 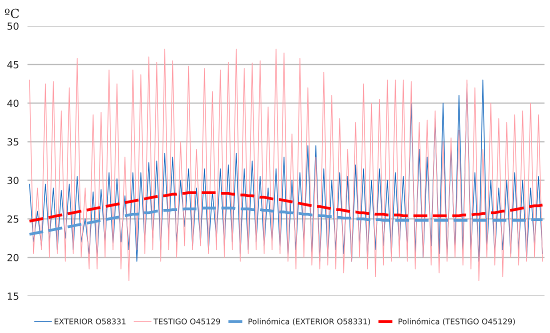 What do you see at coordinates (13, 26) in the screenshot?
I see `y-tick-label: 50` at bounding box center [13, 26].